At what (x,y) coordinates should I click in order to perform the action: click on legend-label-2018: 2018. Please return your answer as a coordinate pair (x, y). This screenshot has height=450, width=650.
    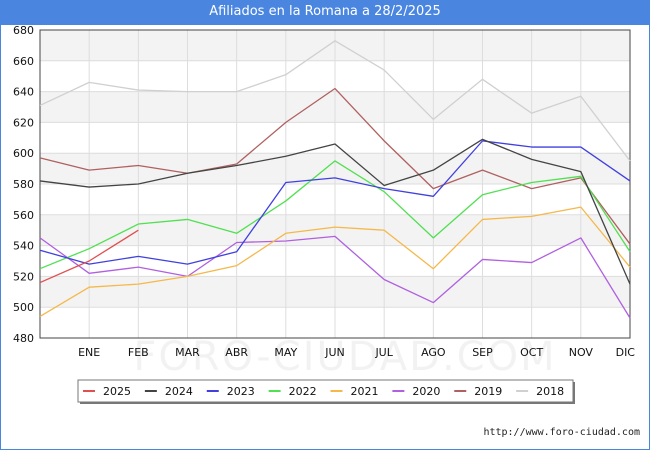
    Looking at the image, I should click on (550, 391).